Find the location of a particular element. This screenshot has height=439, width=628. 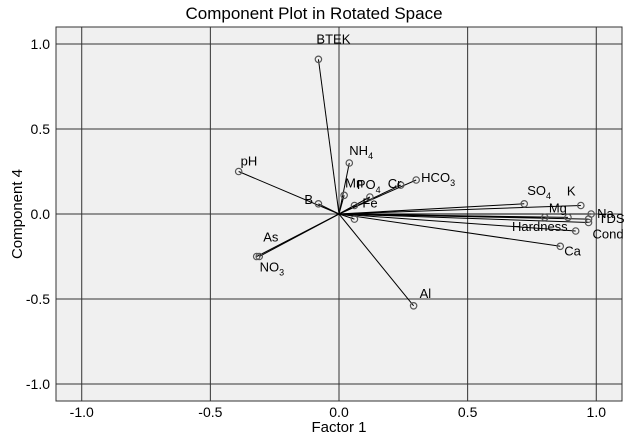

y-tick-label: 0.5 is located at coordinates (41, 129).